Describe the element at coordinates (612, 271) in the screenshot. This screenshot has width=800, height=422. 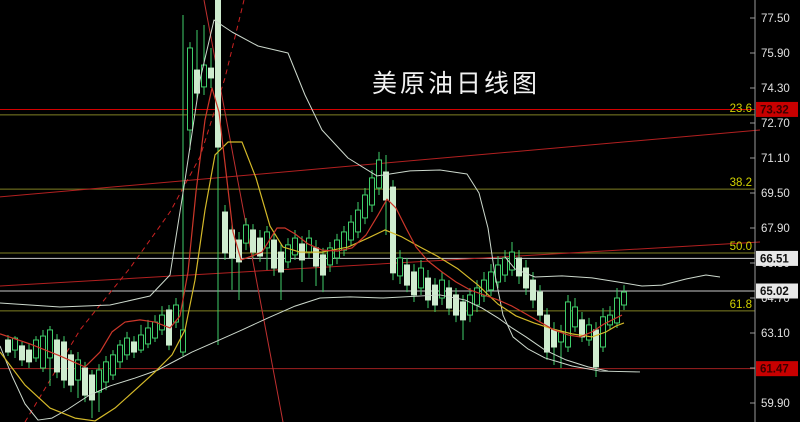
I see `bollinger-mid-band` at that location.